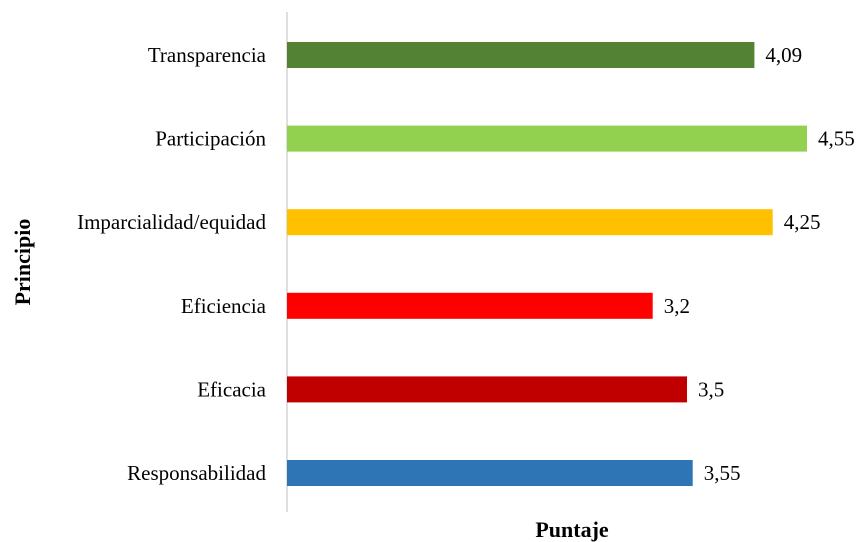 The width and height of the screenshot is (863, 542). I want to click on value-label-4: 3,5, so click(711, 389).